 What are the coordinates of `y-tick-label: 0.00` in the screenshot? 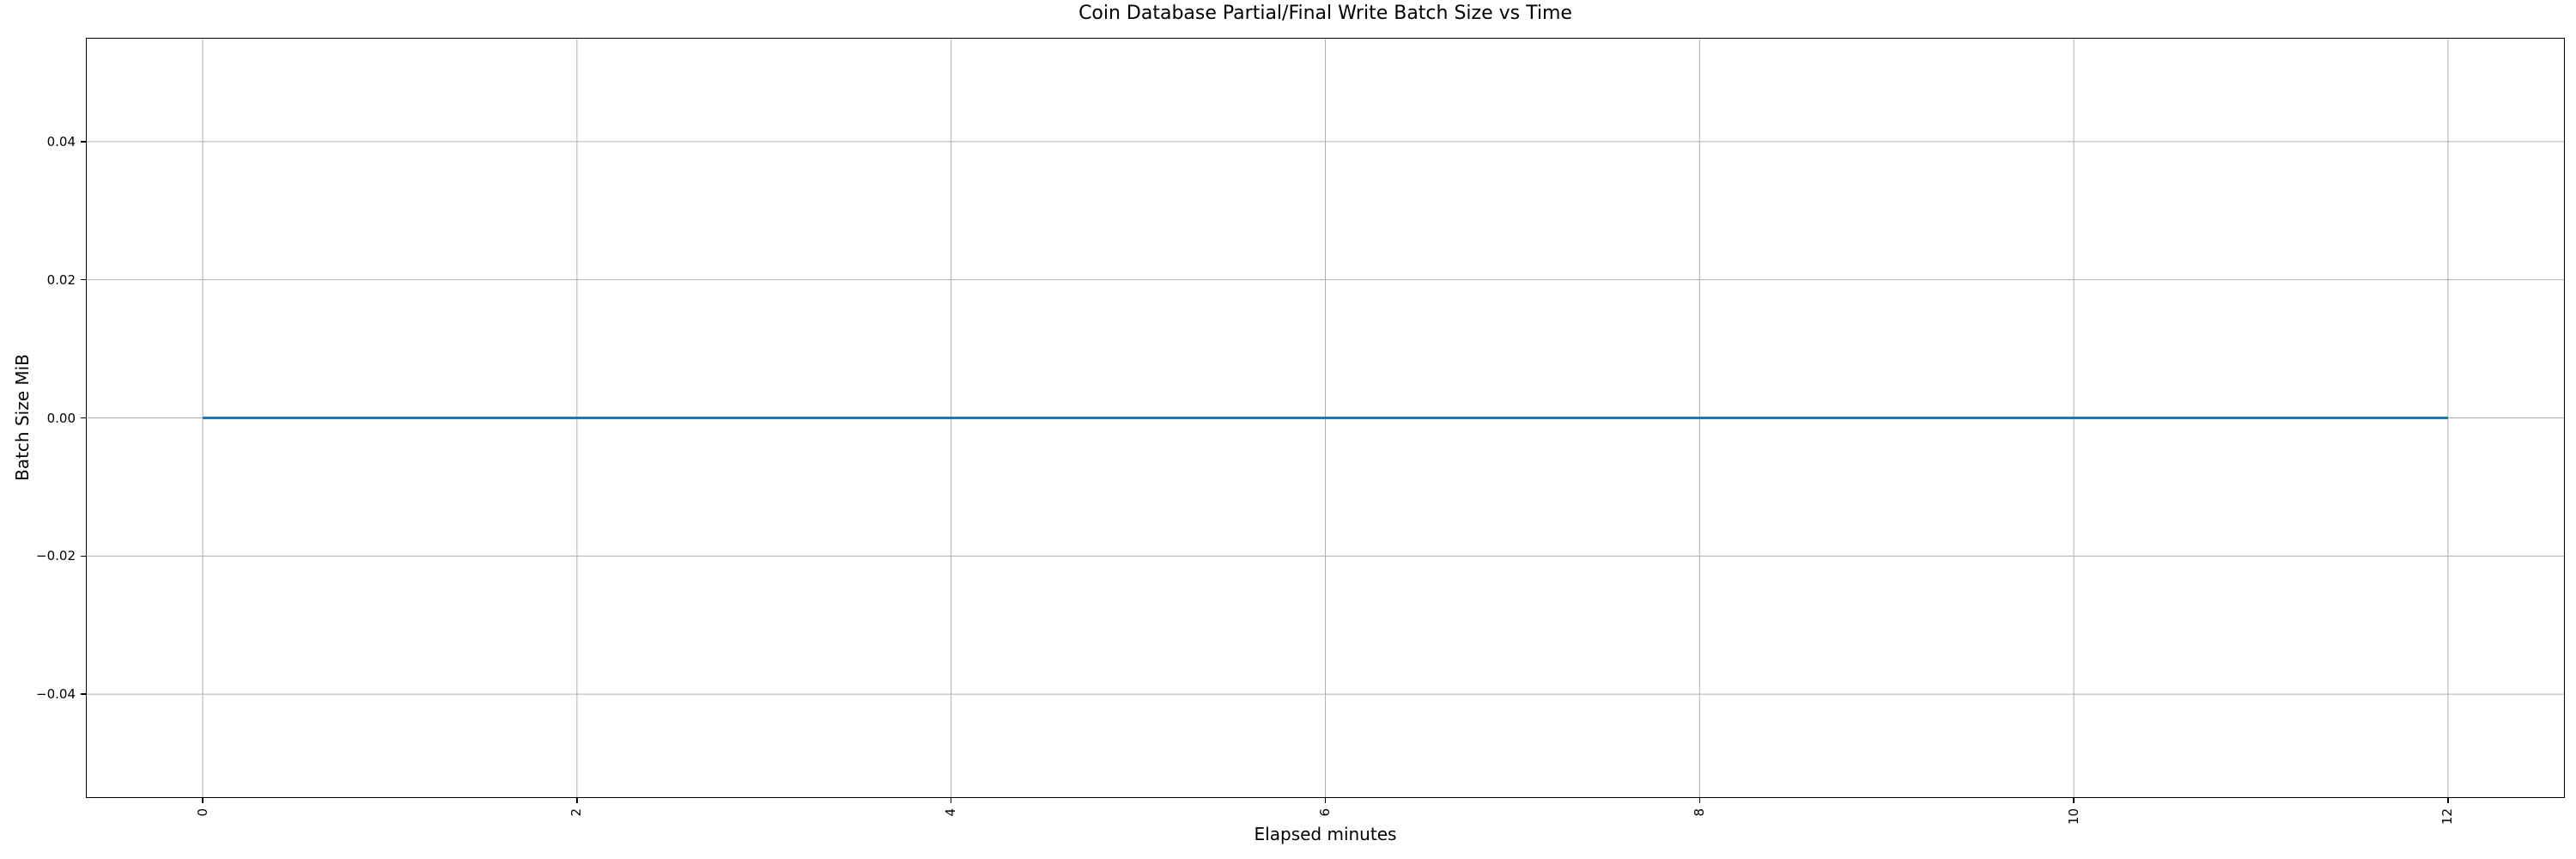 It's located at (61, 418).